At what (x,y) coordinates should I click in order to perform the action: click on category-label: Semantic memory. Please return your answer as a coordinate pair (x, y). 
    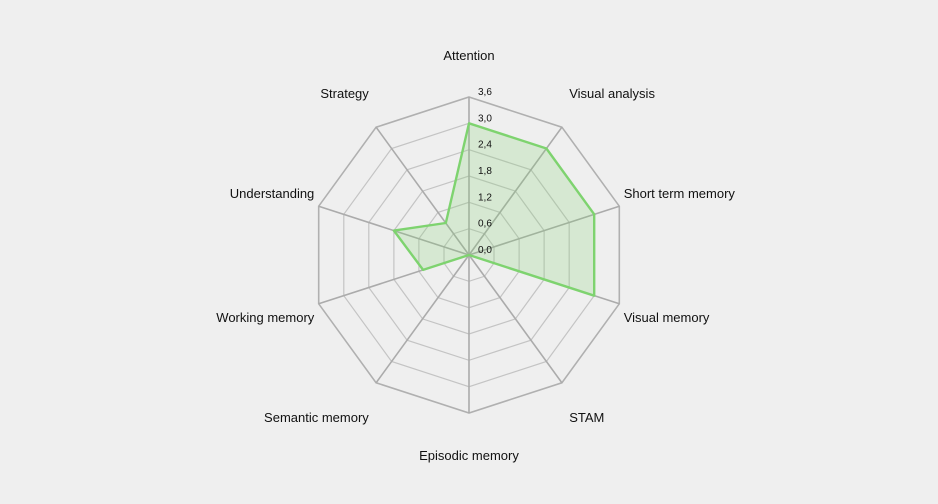
    Looking at the image, I should click on (316, 417).